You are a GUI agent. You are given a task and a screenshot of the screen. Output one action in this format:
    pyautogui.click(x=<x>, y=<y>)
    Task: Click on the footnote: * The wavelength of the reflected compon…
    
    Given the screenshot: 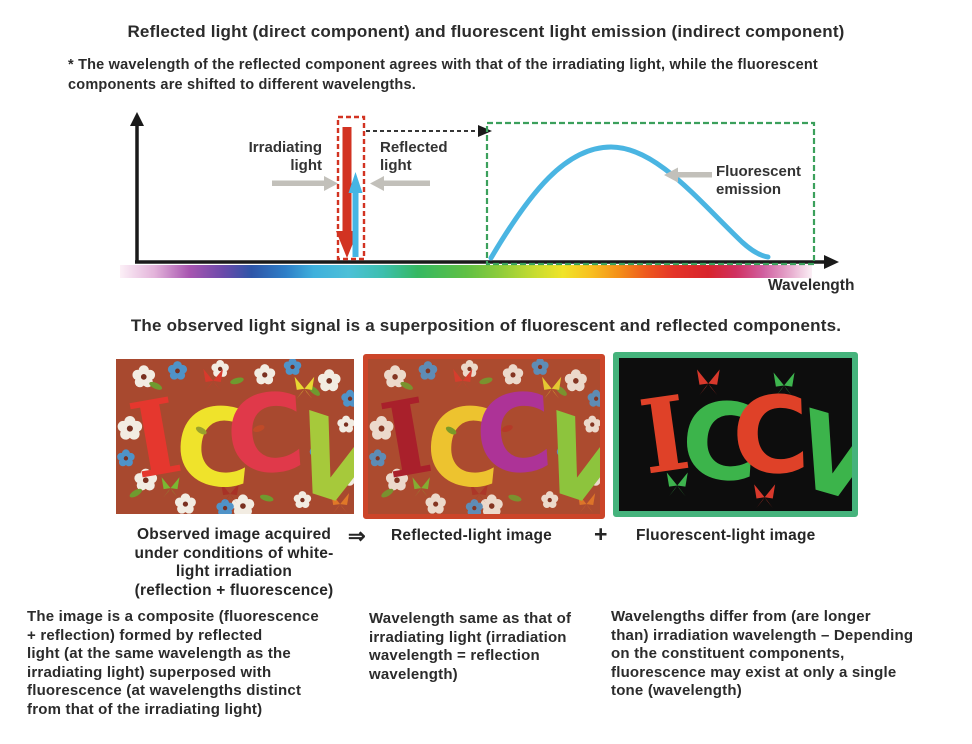 What is the action you would take?
    pyautogui.click(x=443, y=75)
    